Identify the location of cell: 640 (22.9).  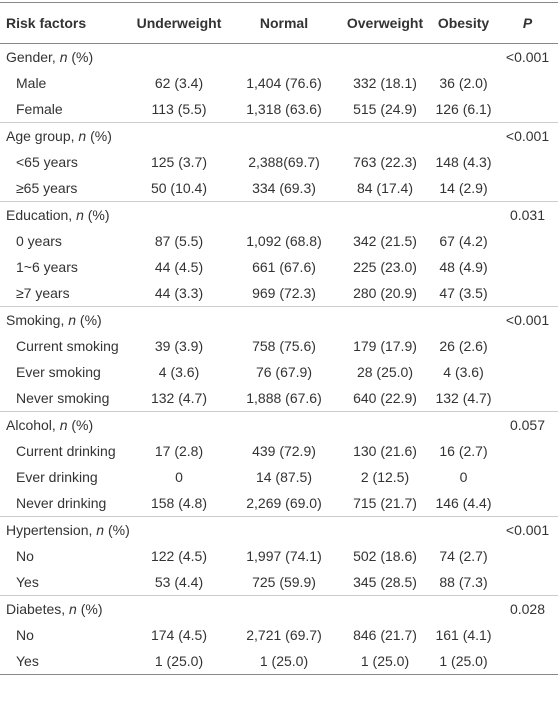
(385, 398).